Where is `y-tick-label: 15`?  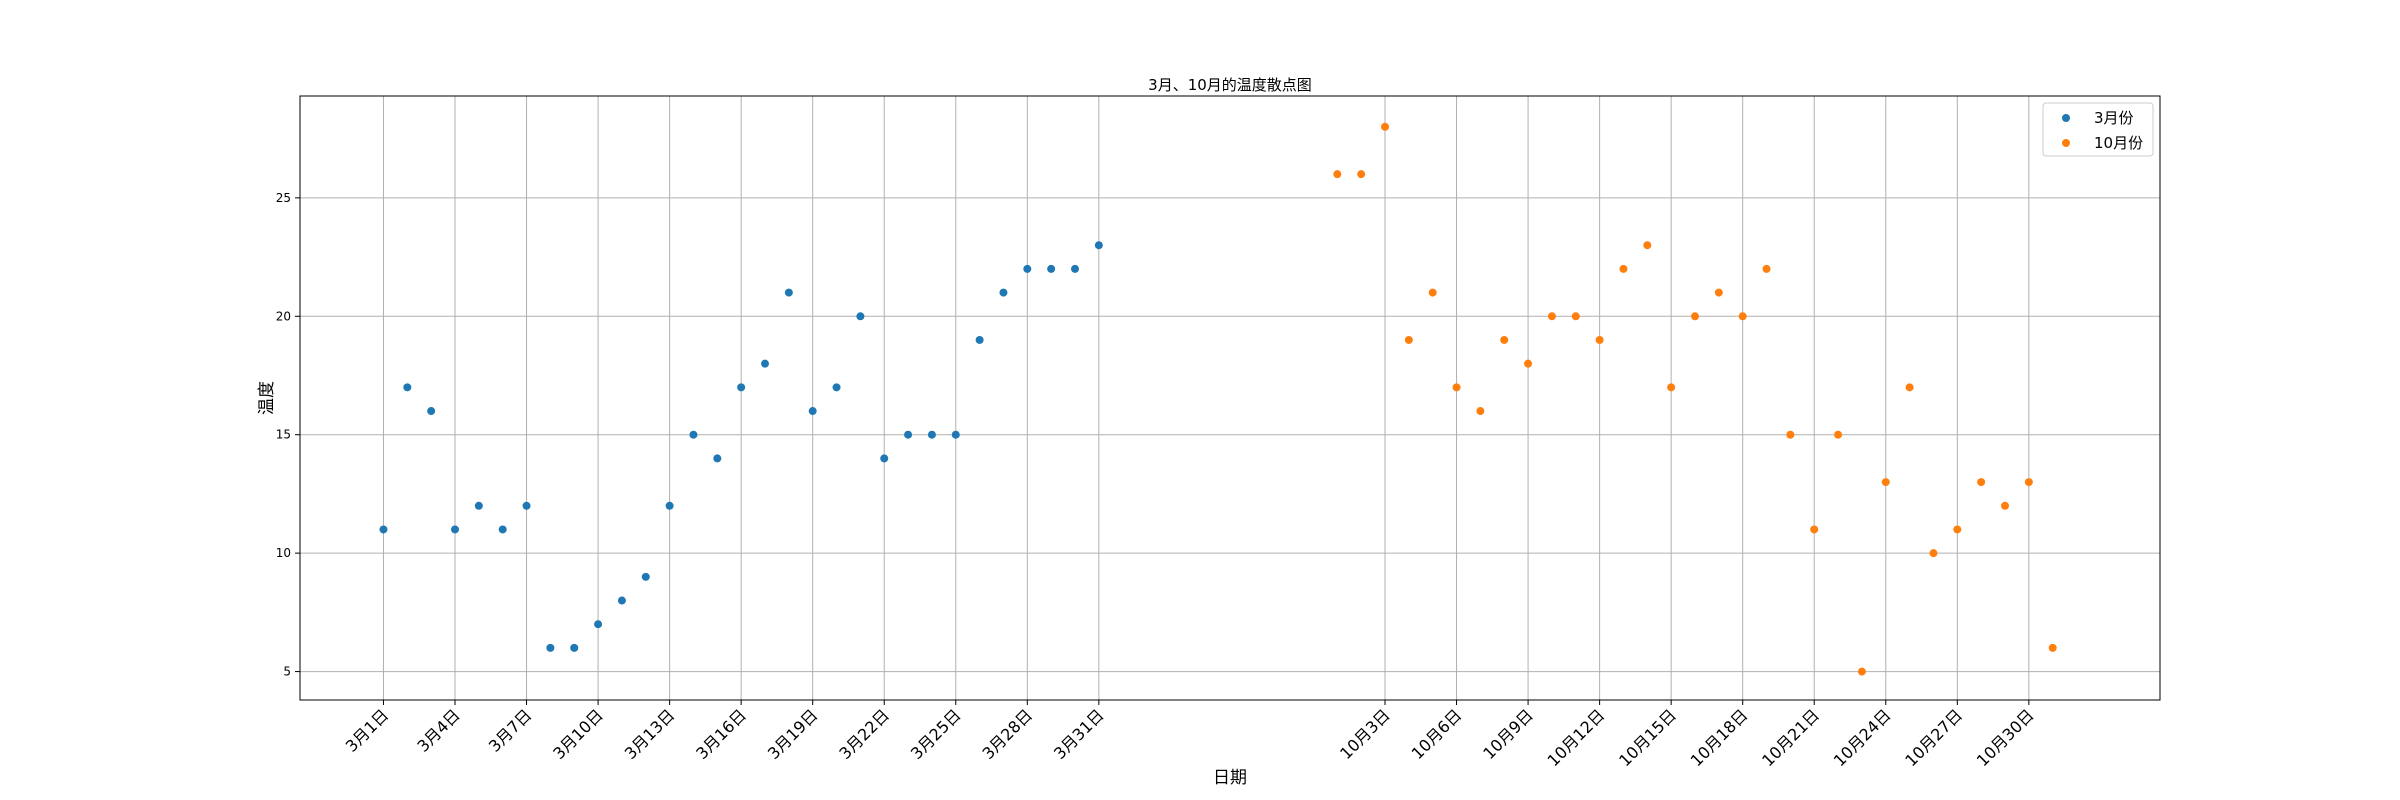 y-tick-label: 15 is located at coordinates (283, 435).